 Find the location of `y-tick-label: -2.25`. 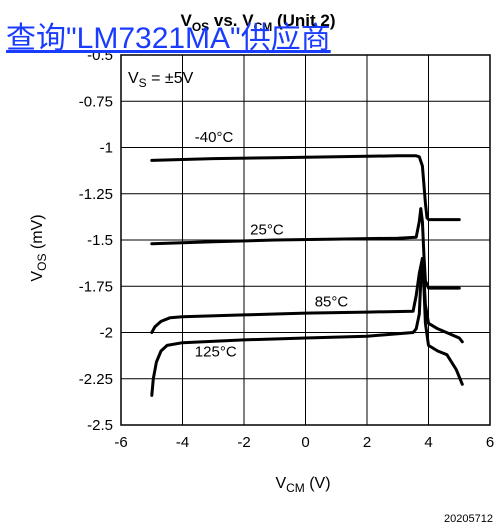

y-tick-label: -2.25 is located at coordinates (96, 379).